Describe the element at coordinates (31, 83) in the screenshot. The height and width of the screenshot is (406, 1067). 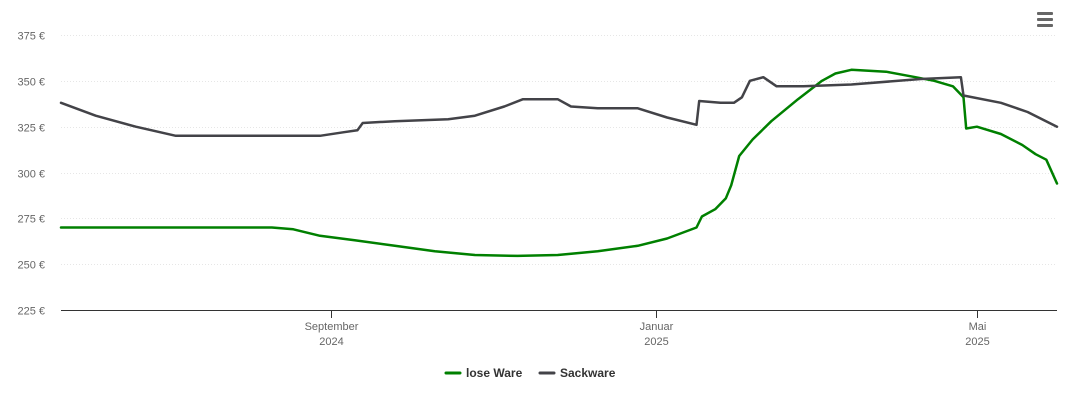
I see `y-tick-label: 350 €` at that location.